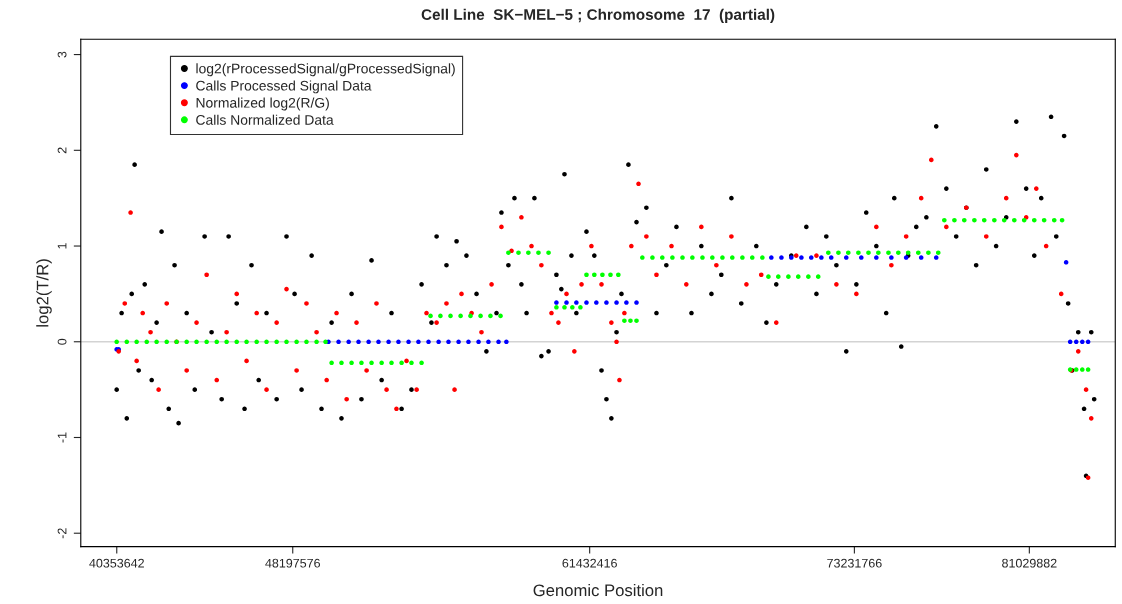 This screenshot has width=1122, height=604. What do you see at coordinates (62, 246) in the screenshot?
I see `y-tick-label: 1` at bounding box center [62, 246].